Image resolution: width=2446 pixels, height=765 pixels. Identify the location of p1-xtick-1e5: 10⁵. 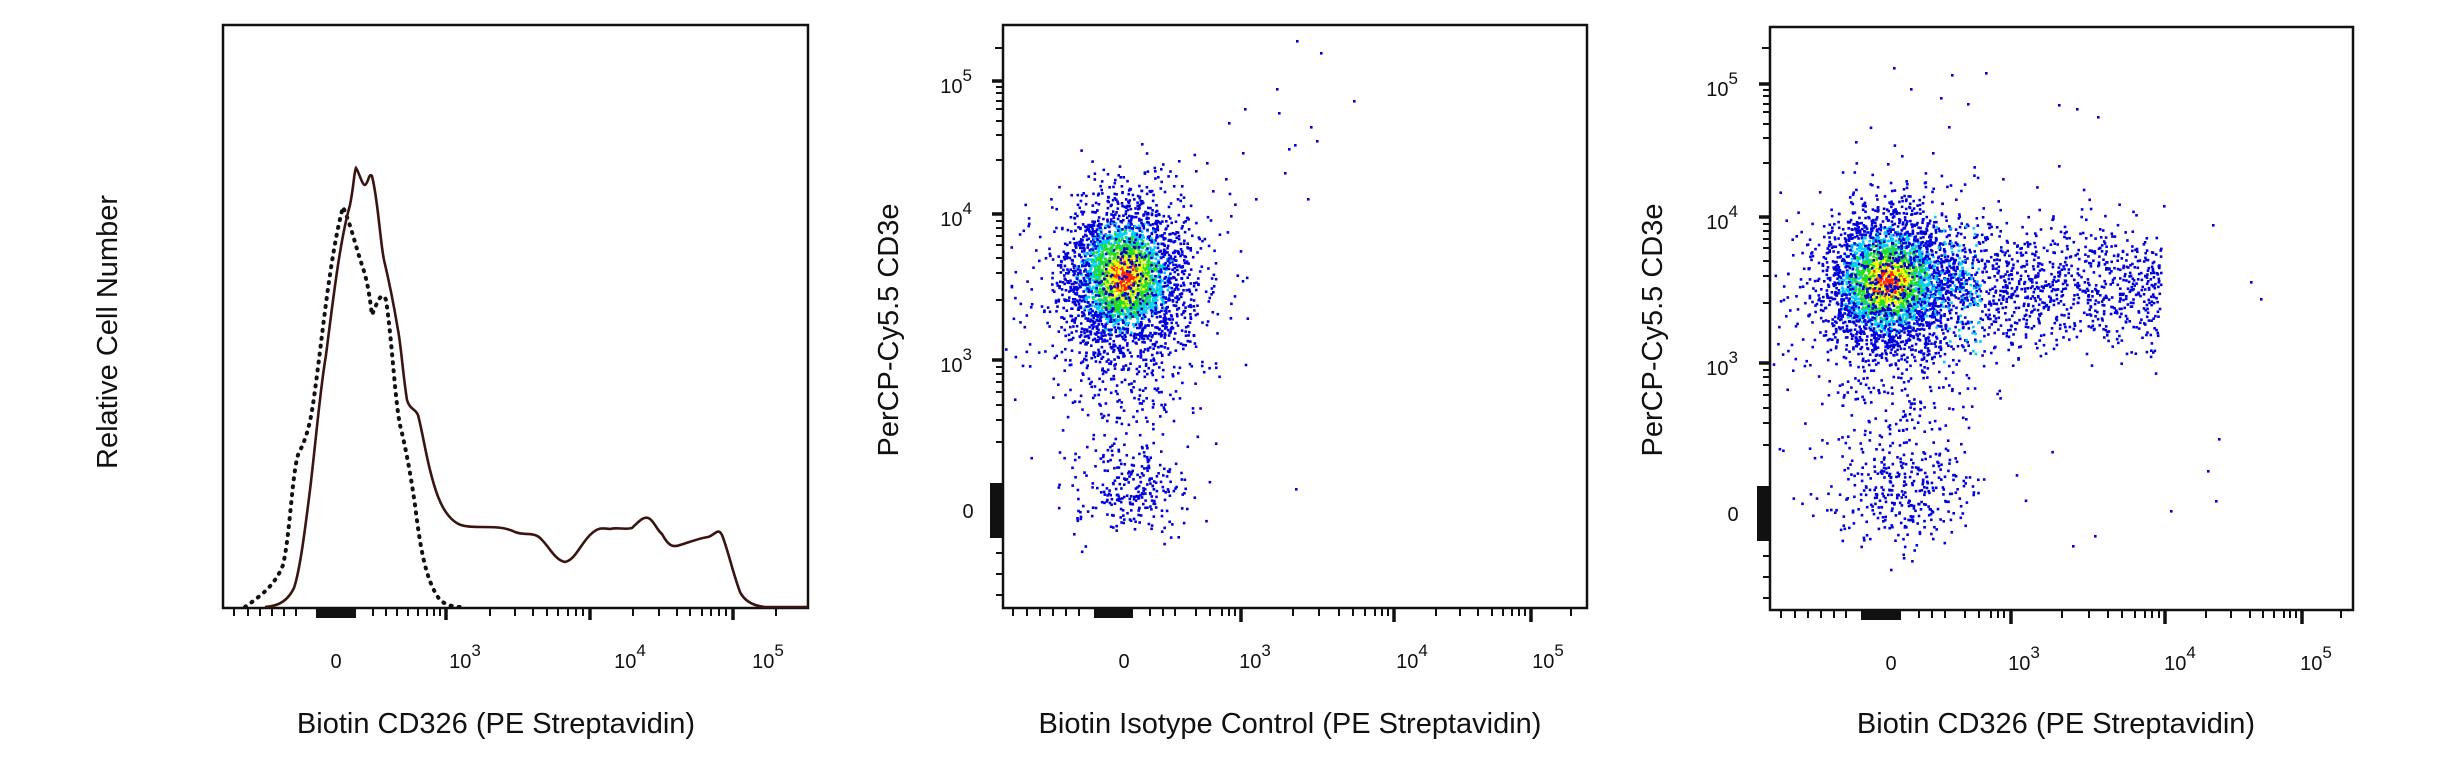
(768, 657).